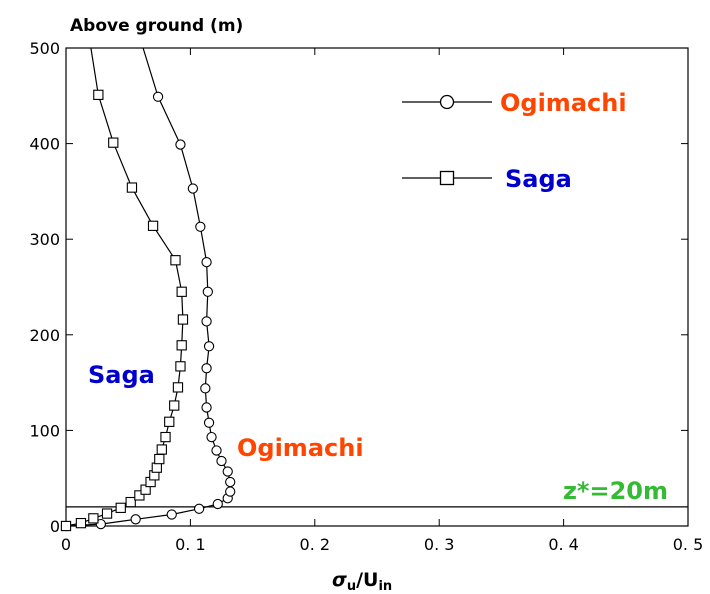 The image size is (710, 594). What do you see at coordinates (439, 544) in the screenshot?
I see `x-tick-label: 0. 3` at bounding box center [439, 544].